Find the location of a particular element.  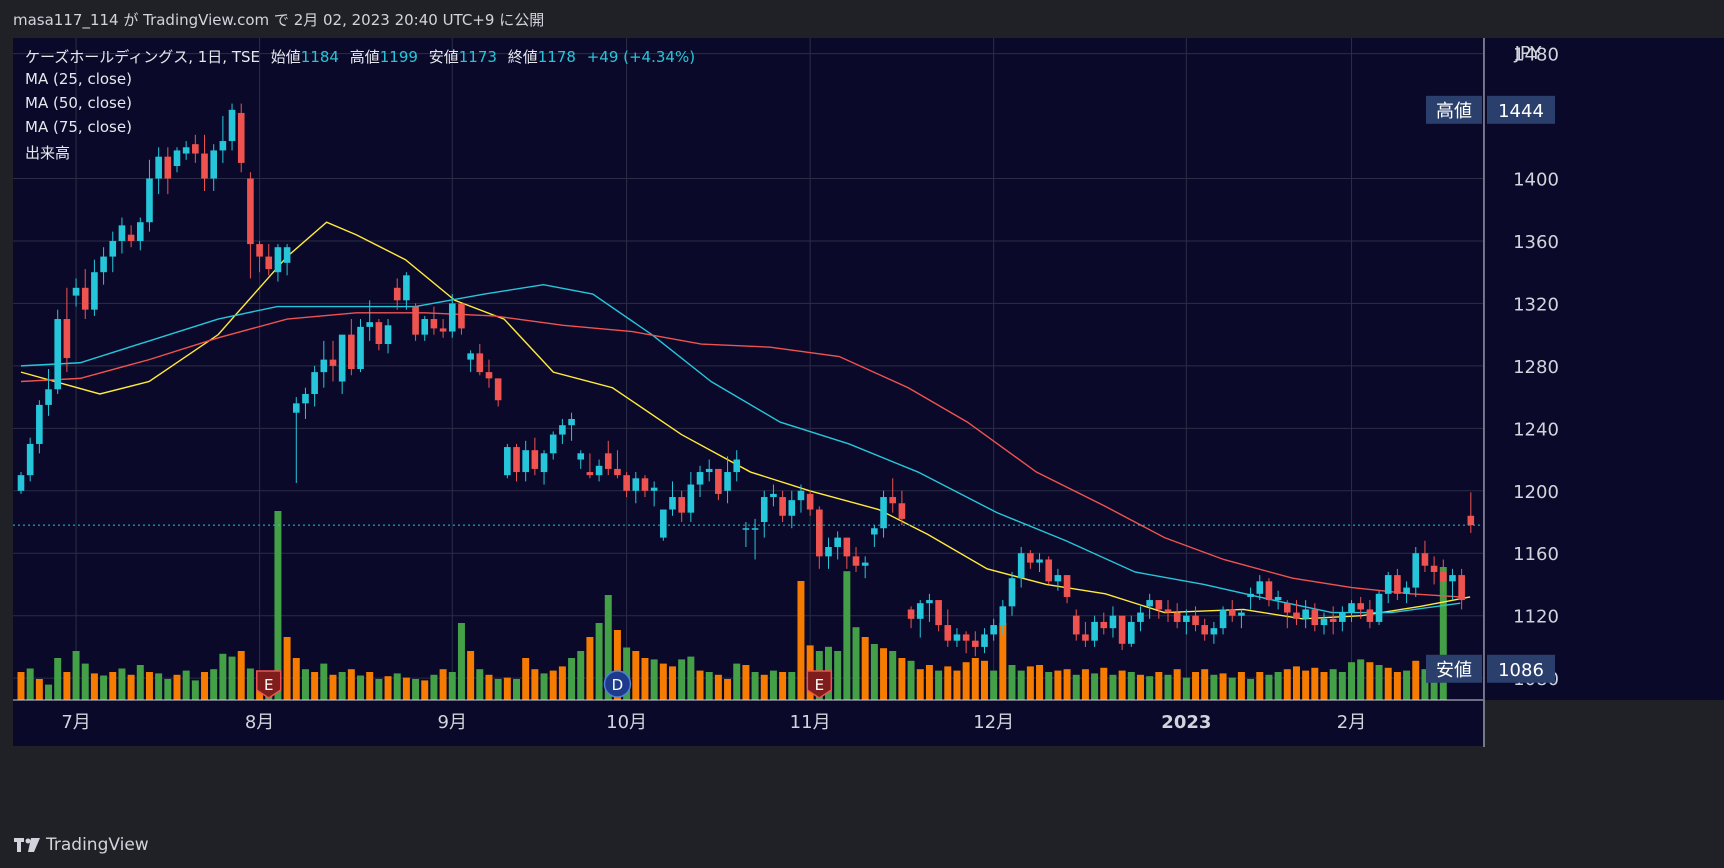

legend-low-label: 安値 is located at coordinates (443, 57).